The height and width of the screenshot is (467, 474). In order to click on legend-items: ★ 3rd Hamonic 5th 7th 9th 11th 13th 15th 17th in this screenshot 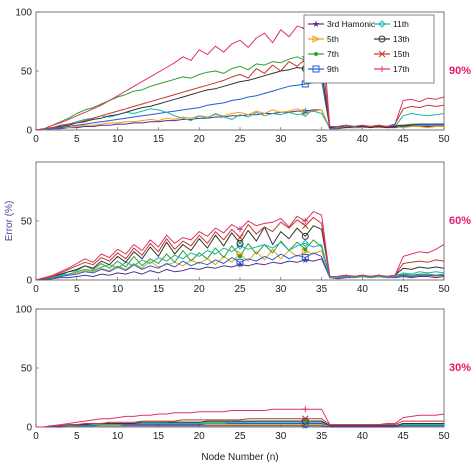, I will do `click(359, 46)`.